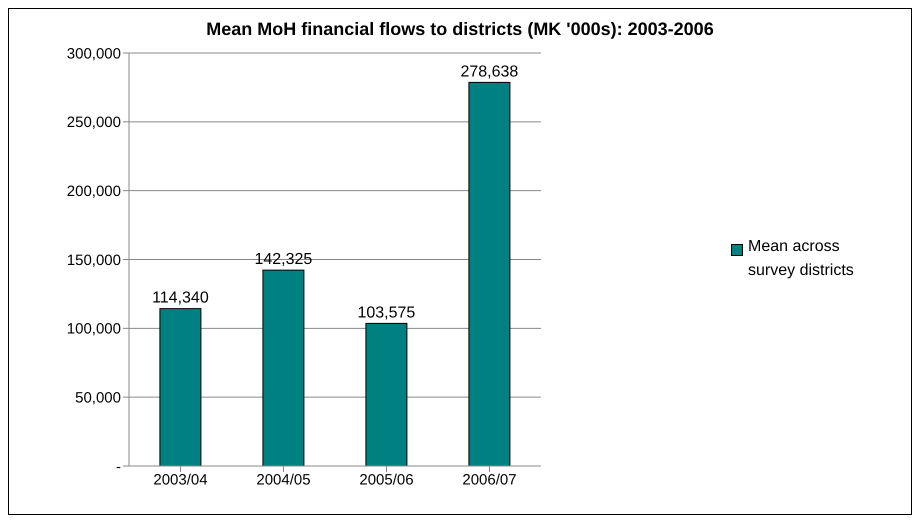 This screenshot has height=523, width=920. Describe the element at coordinates (93, 123) in the screenshot. I see `y-tick-label: 250,000` at that location.